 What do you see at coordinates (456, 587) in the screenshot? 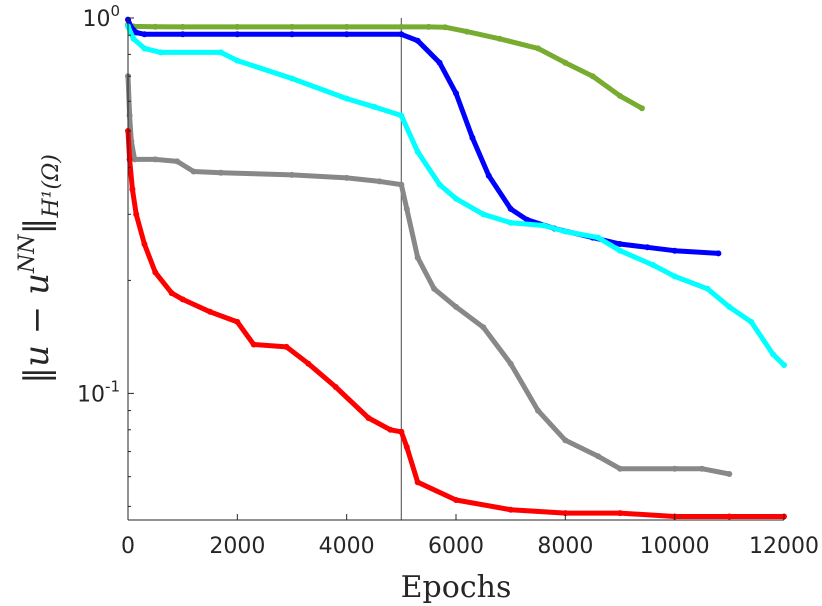
I see `x-axis-label: Epochs` at bounding box center [456, 587].